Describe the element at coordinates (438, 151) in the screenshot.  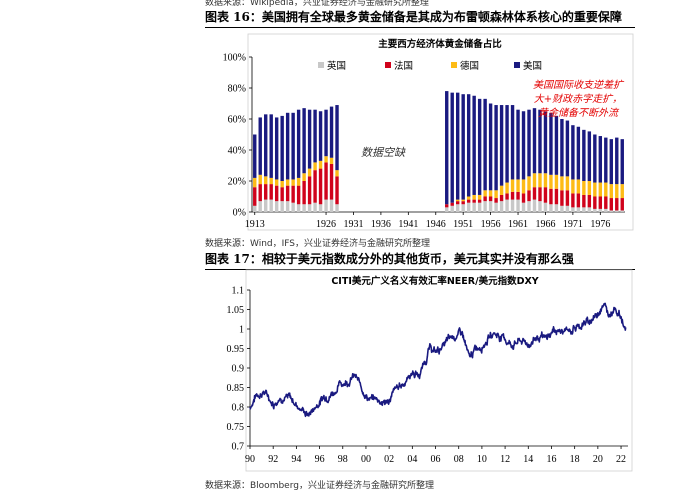
I see `chart1-bars` at that location.